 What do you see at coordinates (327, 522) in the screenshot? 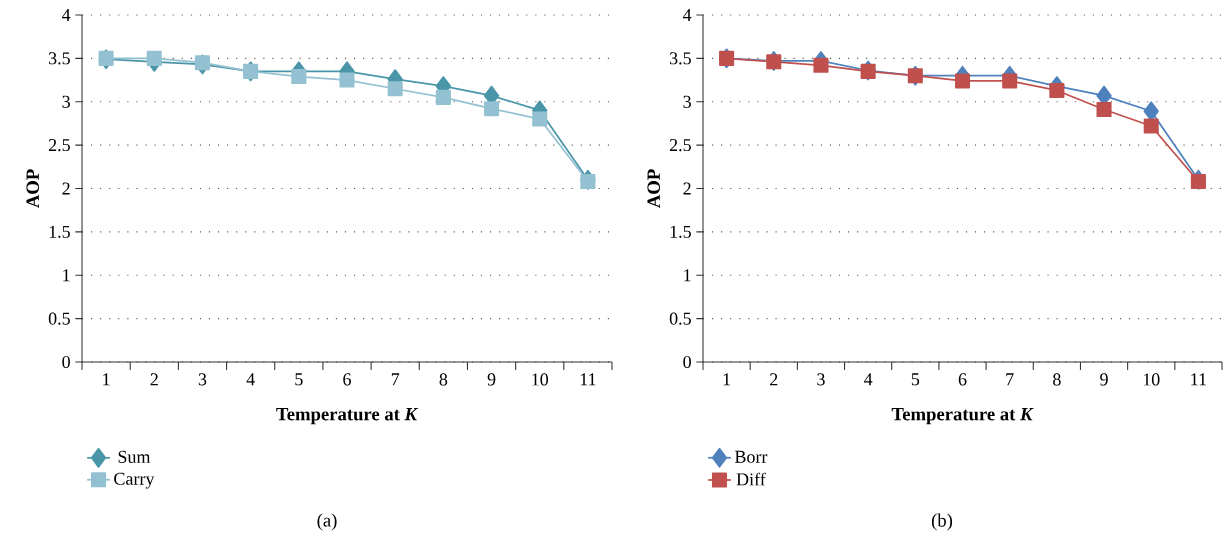
I see `text: (a)` at bounding box center [327, 522].